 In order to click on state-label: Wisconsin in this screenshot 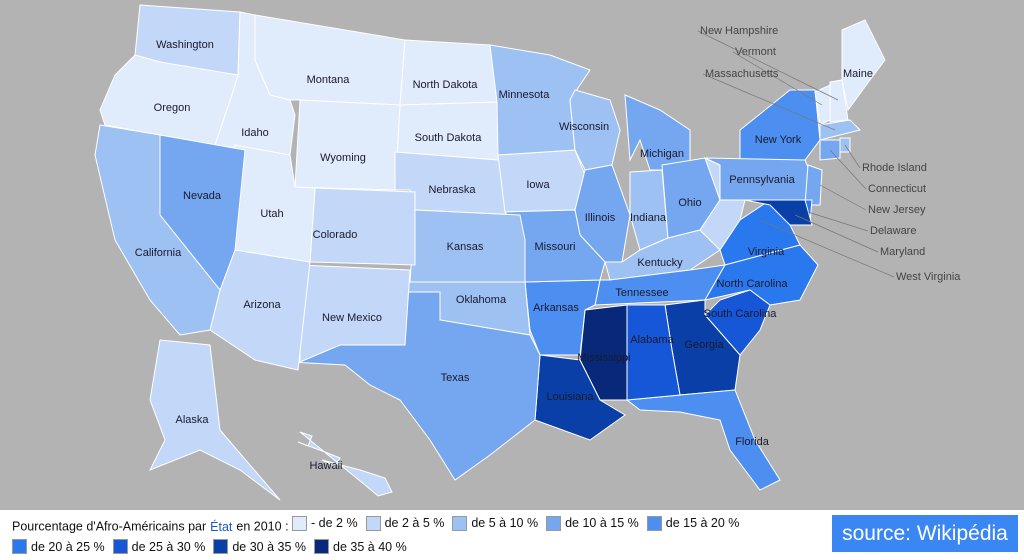, I will do `click(584, 127)`.